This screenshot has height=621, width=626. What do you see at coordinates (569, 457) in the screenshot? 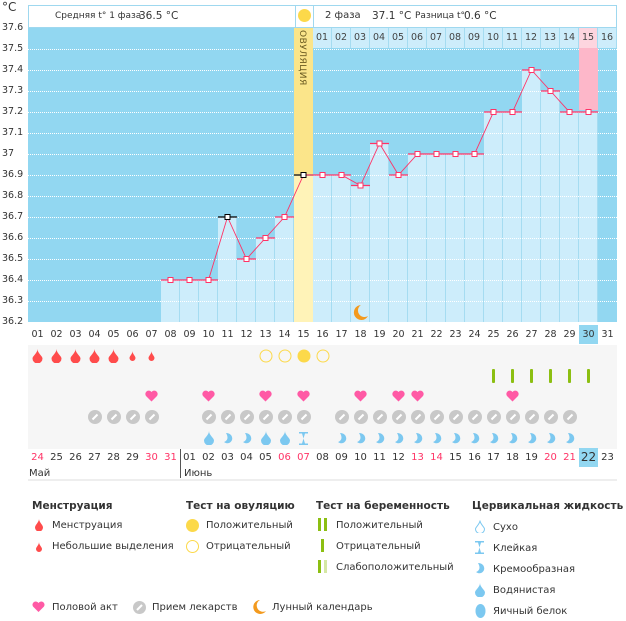
I see `calendar-date: 21` at bounding box center [569, 457].